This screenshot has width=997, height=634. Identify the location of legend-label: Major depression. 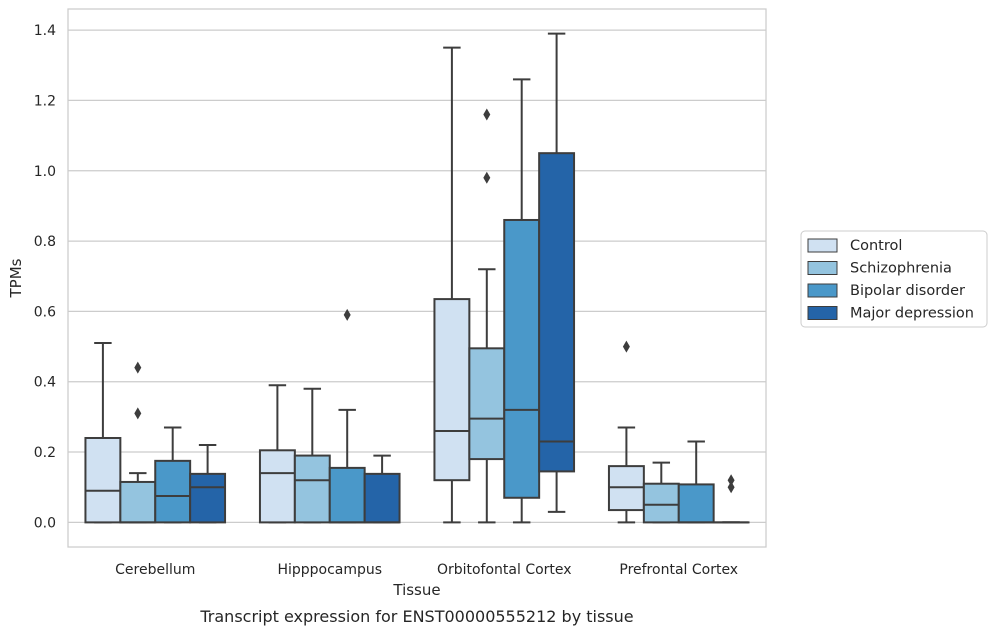
(912, 314).